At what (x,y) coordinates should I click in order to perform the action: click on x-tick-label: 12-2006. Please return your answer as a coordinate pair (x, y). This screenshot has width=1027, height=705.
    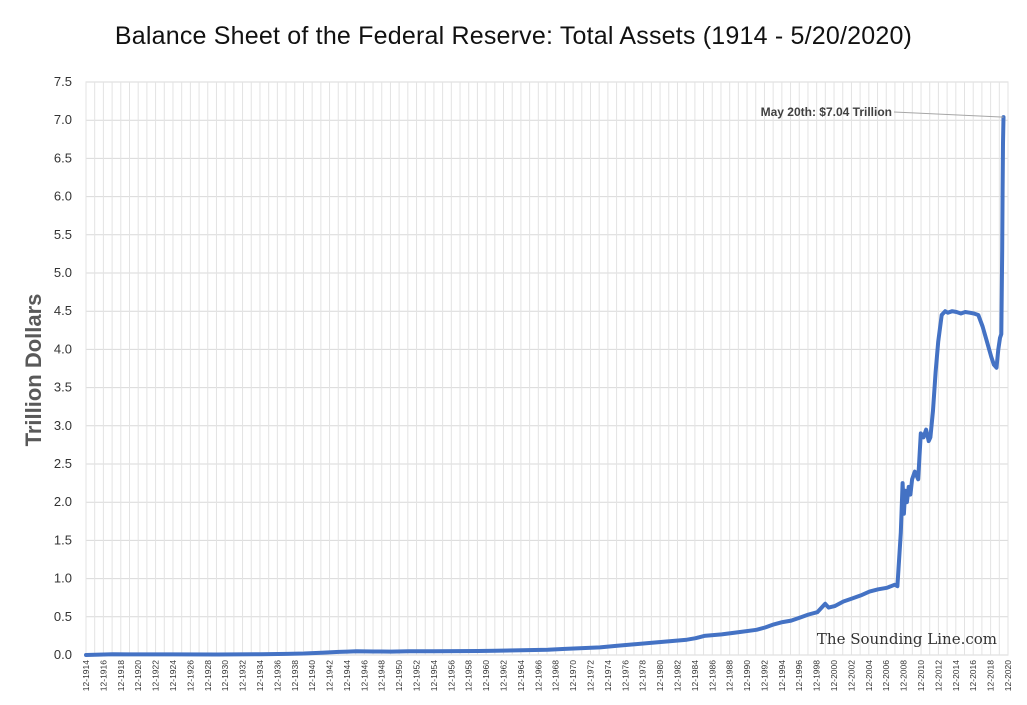
    Looking at the image, I should click on (886, 675).